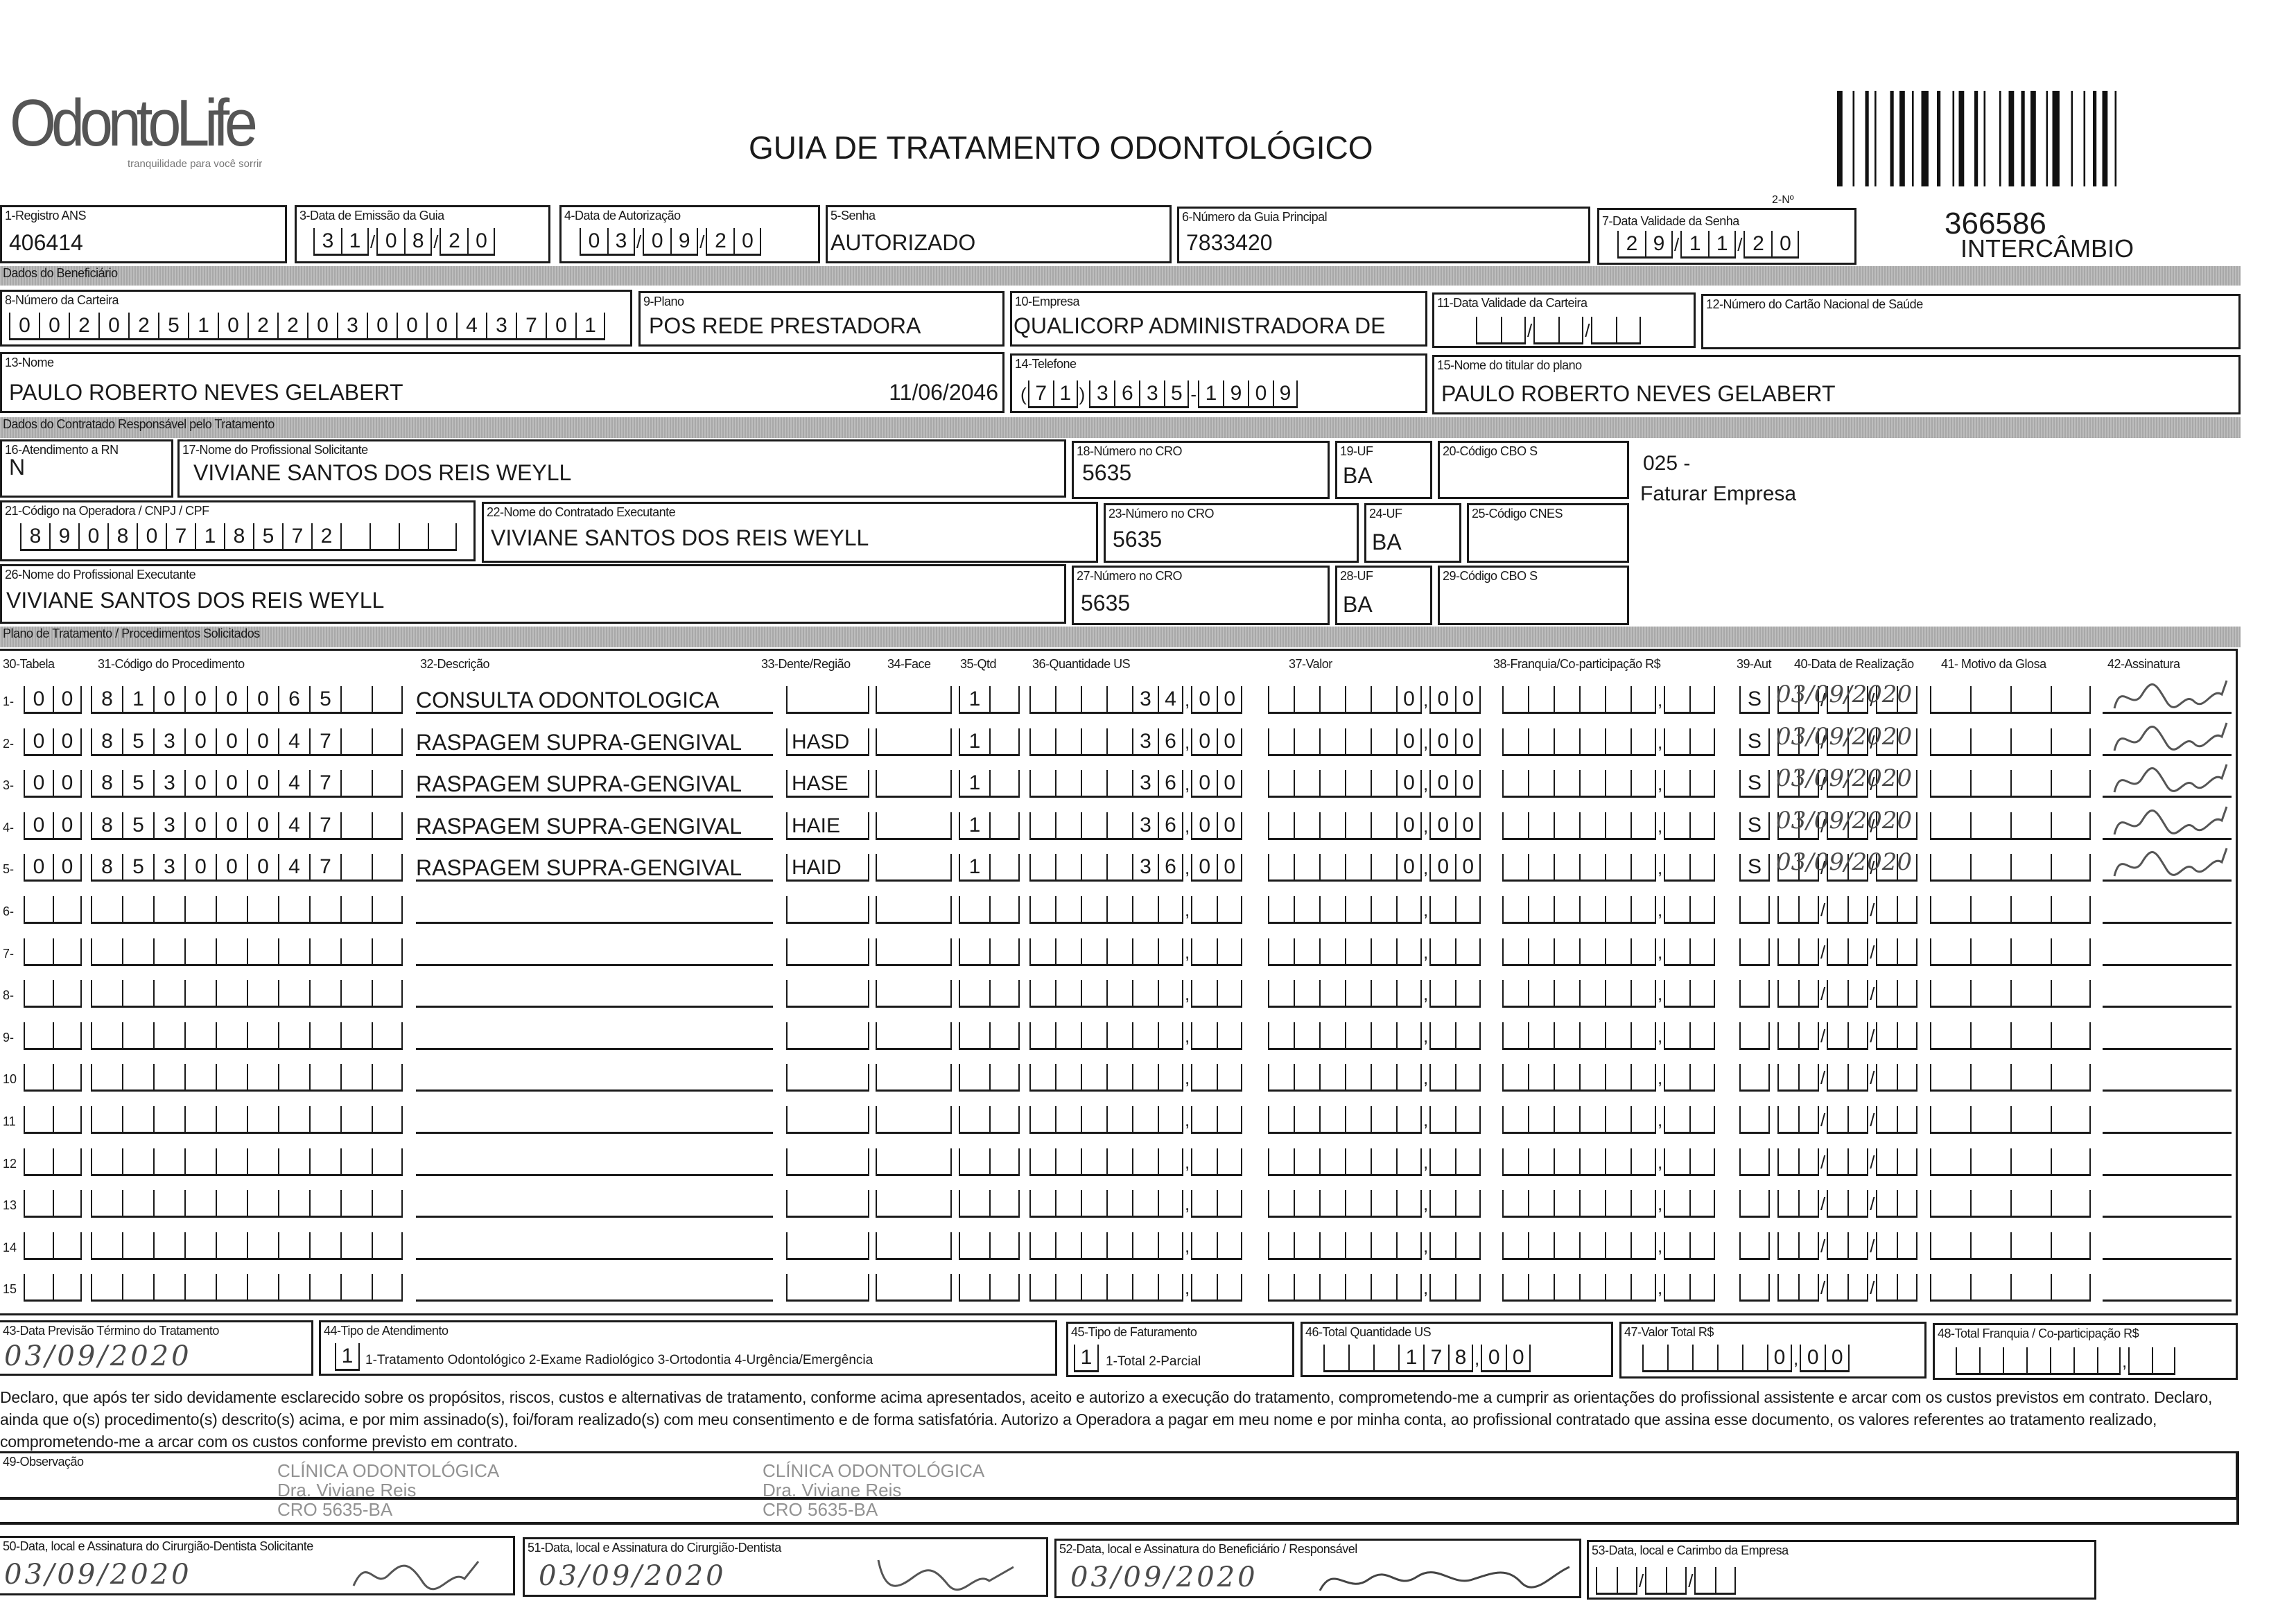 This screenshot has height=1619, width=2296. What do you see at coordinates (671, 242) in the screenshot?
I see `data-autorizacao-cells: 0 3/0 9/2 0` at bounding box center [671, 242].